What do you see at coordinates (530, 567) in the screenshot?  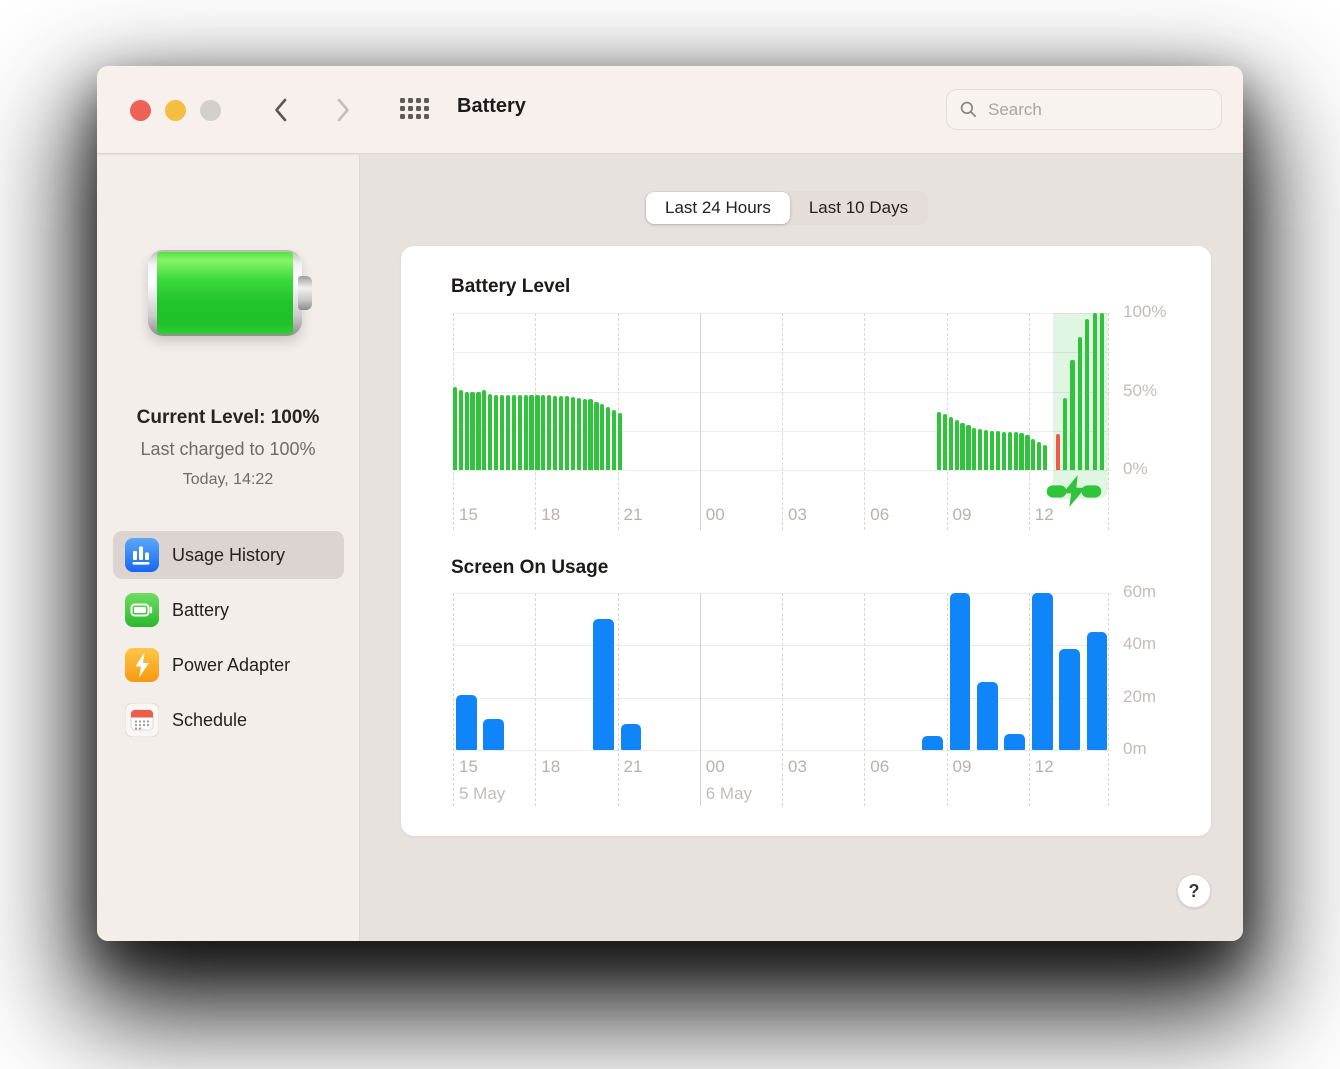 I see `screen-on-usage-chart-title: Screen On Usage` at bounding box center [530, 567].